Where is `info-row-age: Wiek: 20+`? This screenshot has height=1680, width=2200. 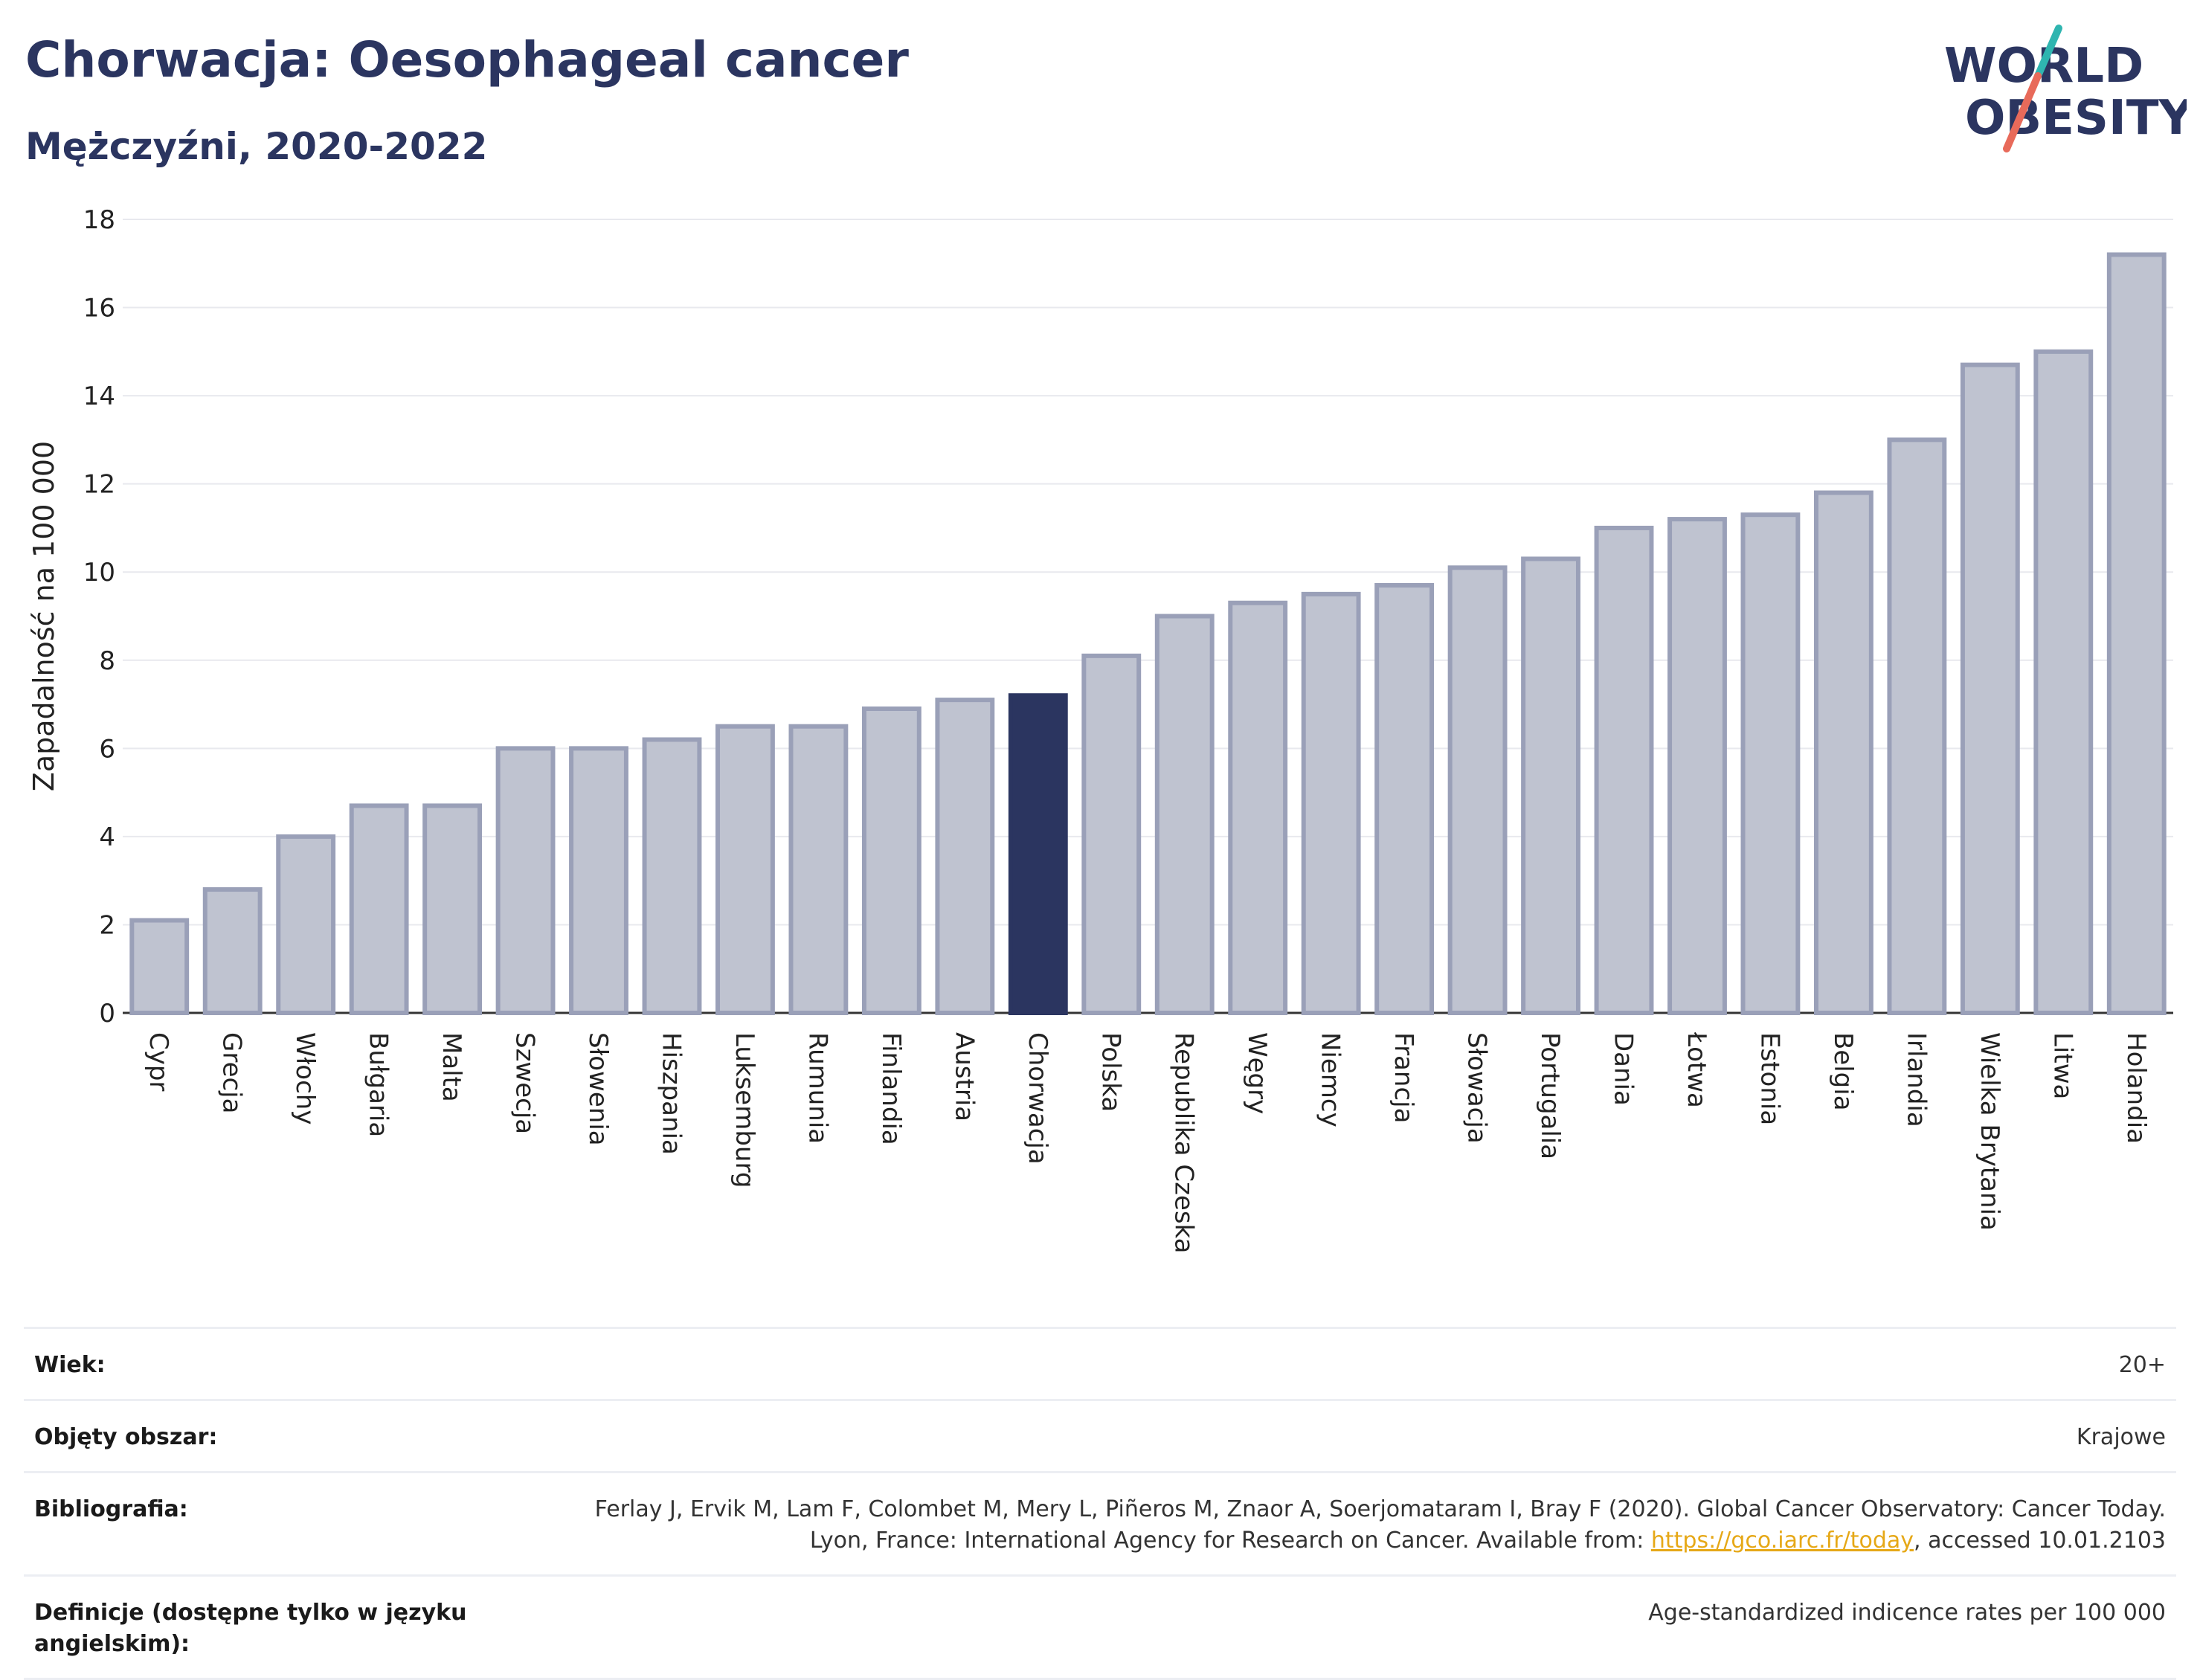 info-row-age: Wiek: 20+ is located at coordinates (1100, 1363).